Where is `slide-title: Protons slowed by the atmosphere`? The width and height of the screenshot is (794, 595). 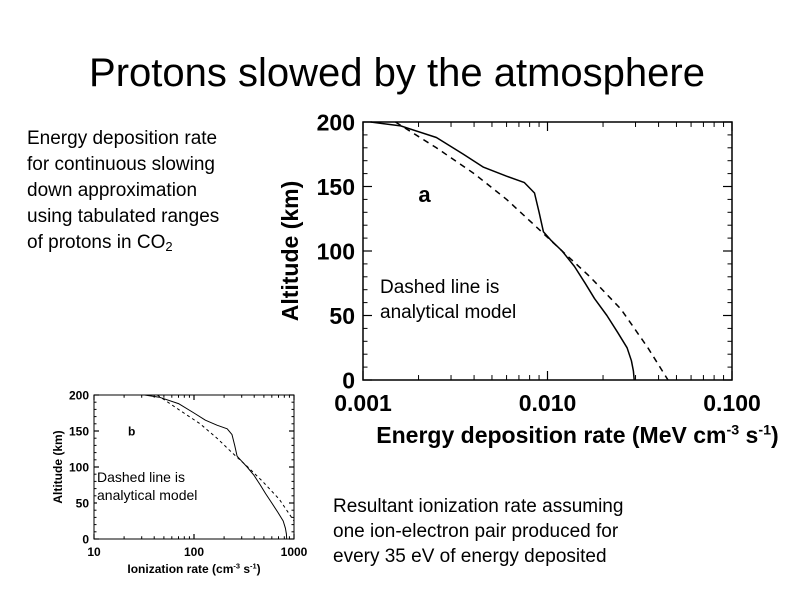
slide-title: Protons slowed by the atmosphere is located at coordinates (397, 73).